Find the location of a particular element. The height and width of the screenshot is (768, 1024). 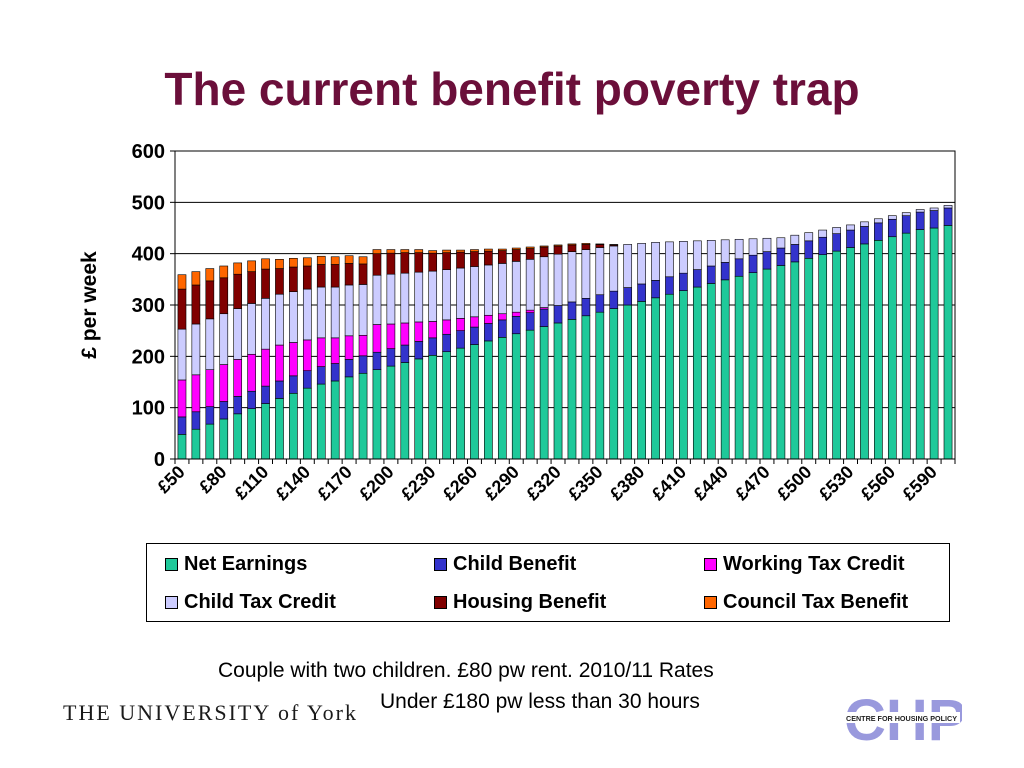

legend-item-child-tax-credit: Child Tax Credit is located at coordinates (250, 602).